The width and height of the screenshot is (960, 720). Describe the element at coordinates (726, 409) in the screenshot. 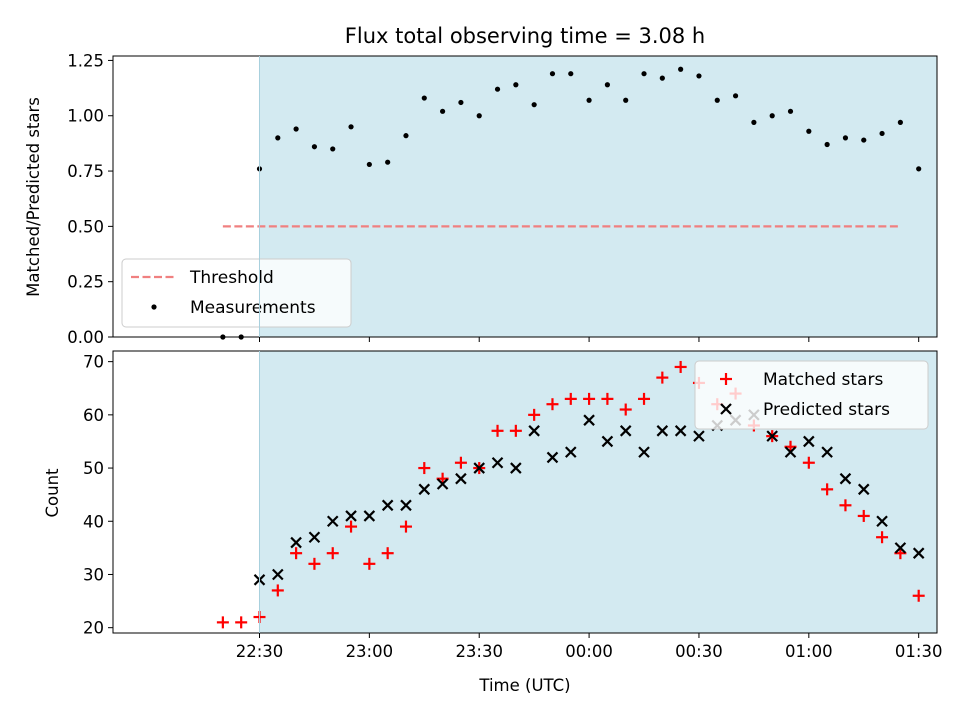

I see `predicted-legend-swatch` at that location.